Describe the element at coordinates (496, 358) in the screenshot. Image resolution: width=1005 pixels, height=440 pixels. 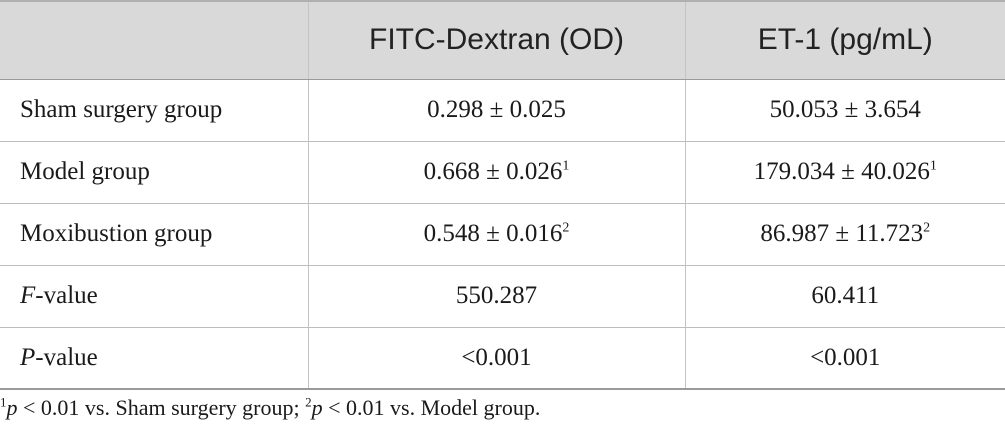
I see `fitc-value: <0.001` at that location.